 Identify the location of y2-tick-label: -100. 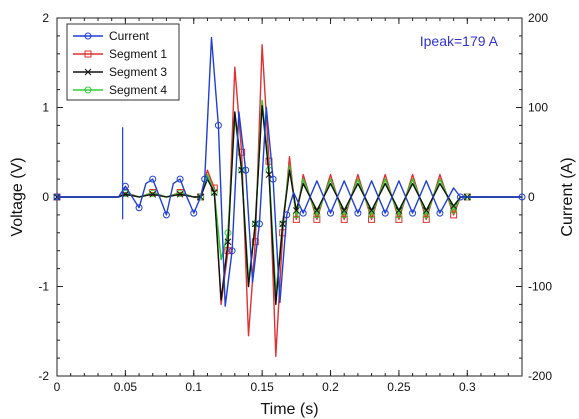
(540, 287).